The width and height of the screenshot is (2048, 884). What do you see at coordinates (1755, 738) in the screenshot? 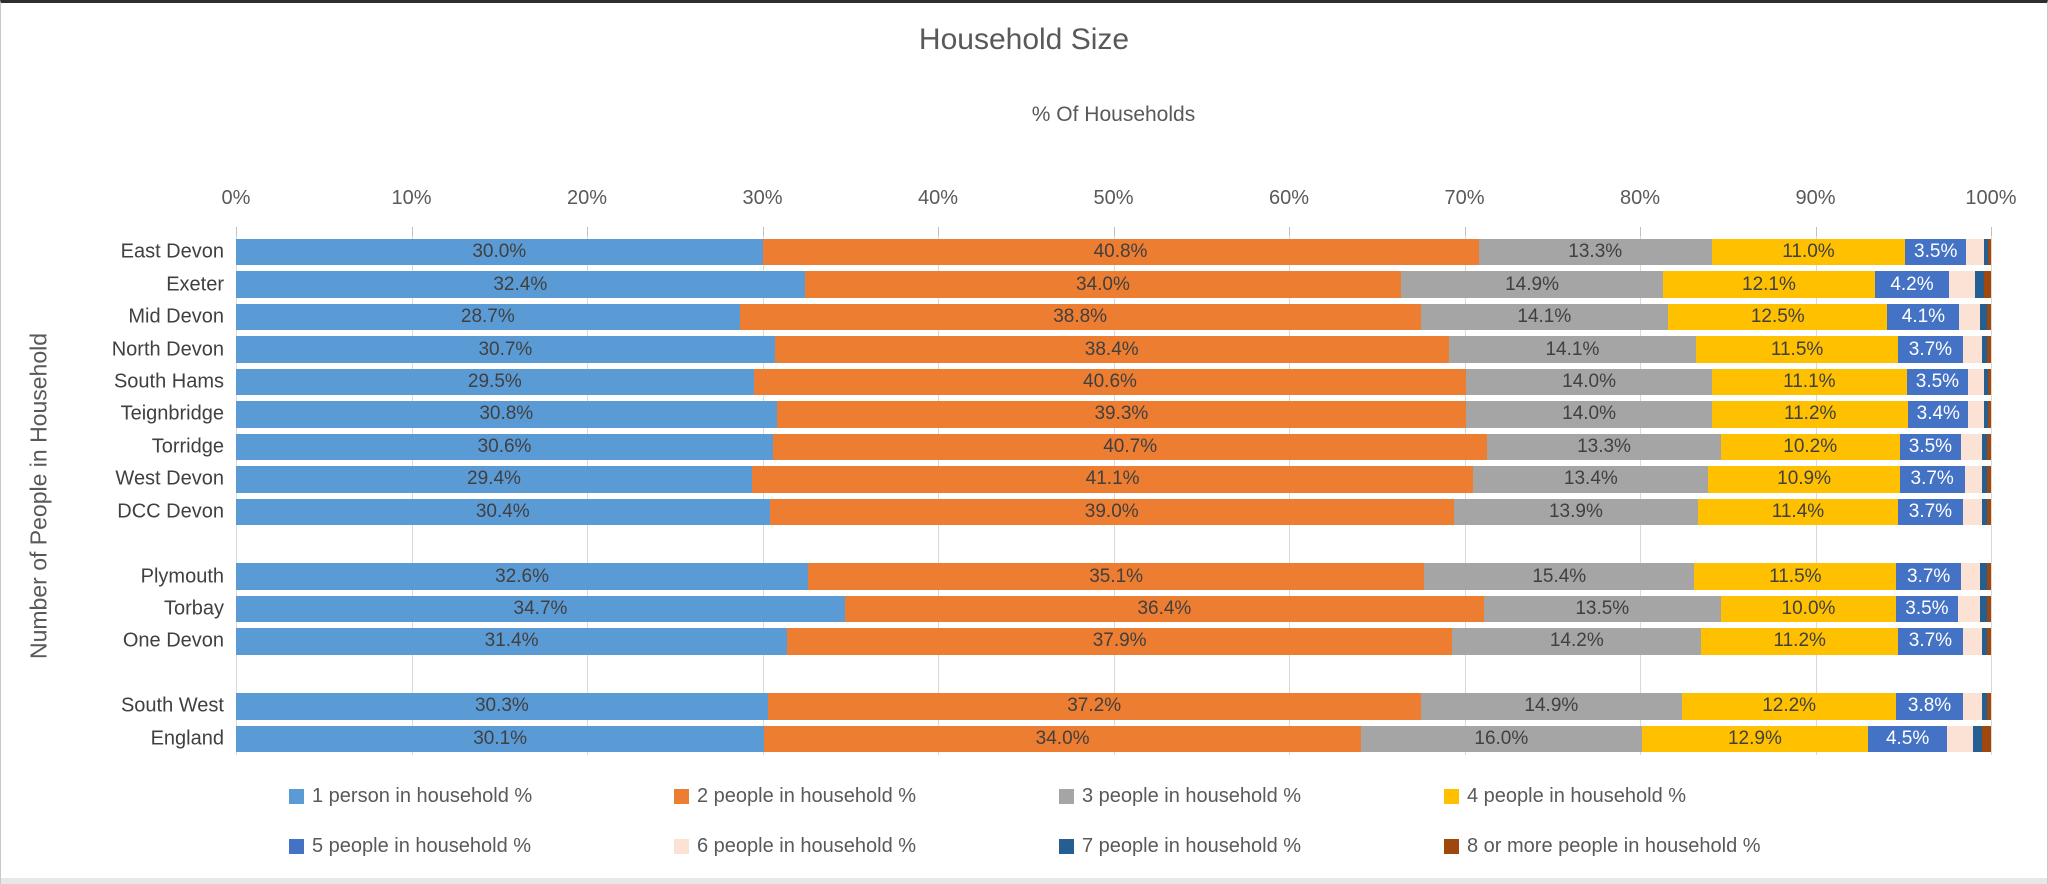
I see `bar-segment: 12.9%` at bounding box center [1755, 738].